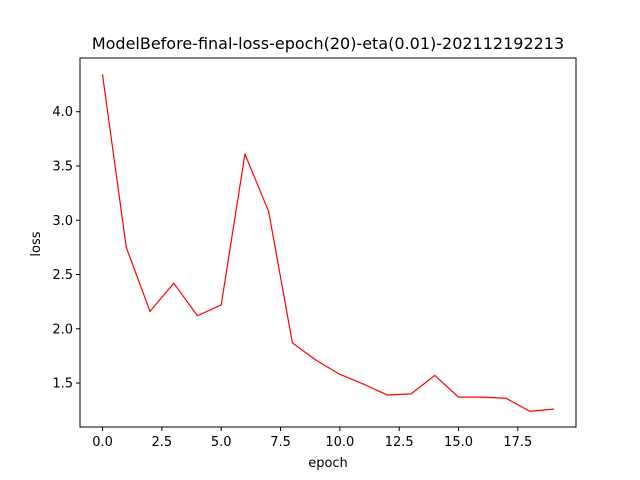 The width and height of the screenshot is (640, 480). What do you see at coordinates (162, 442) in the screenshot?
I see `x-tick-label: 2.5` at bounding box center [162, 442].